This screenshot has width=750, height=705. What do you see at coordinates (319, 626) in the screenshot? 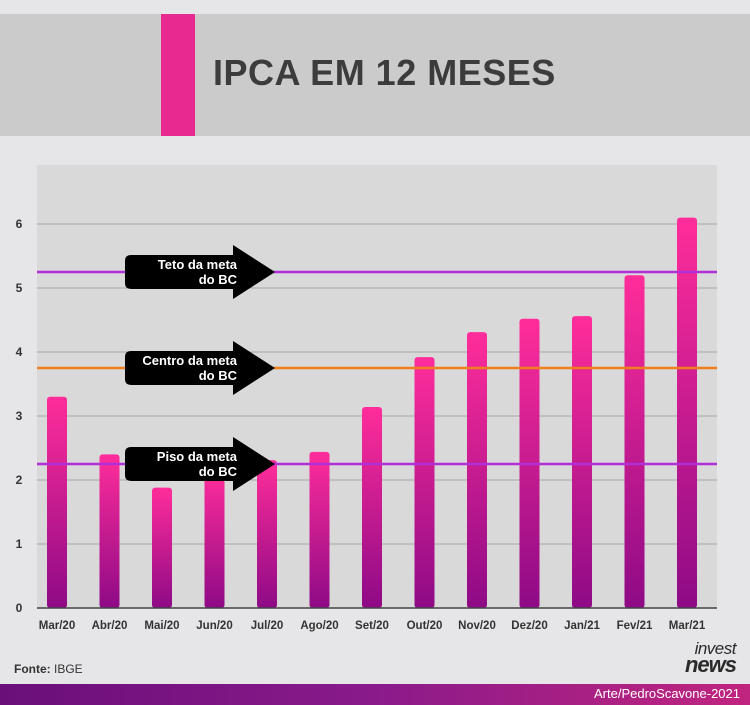
I see `x-tick-label: Ago/20` at bounding box center [319, 626].